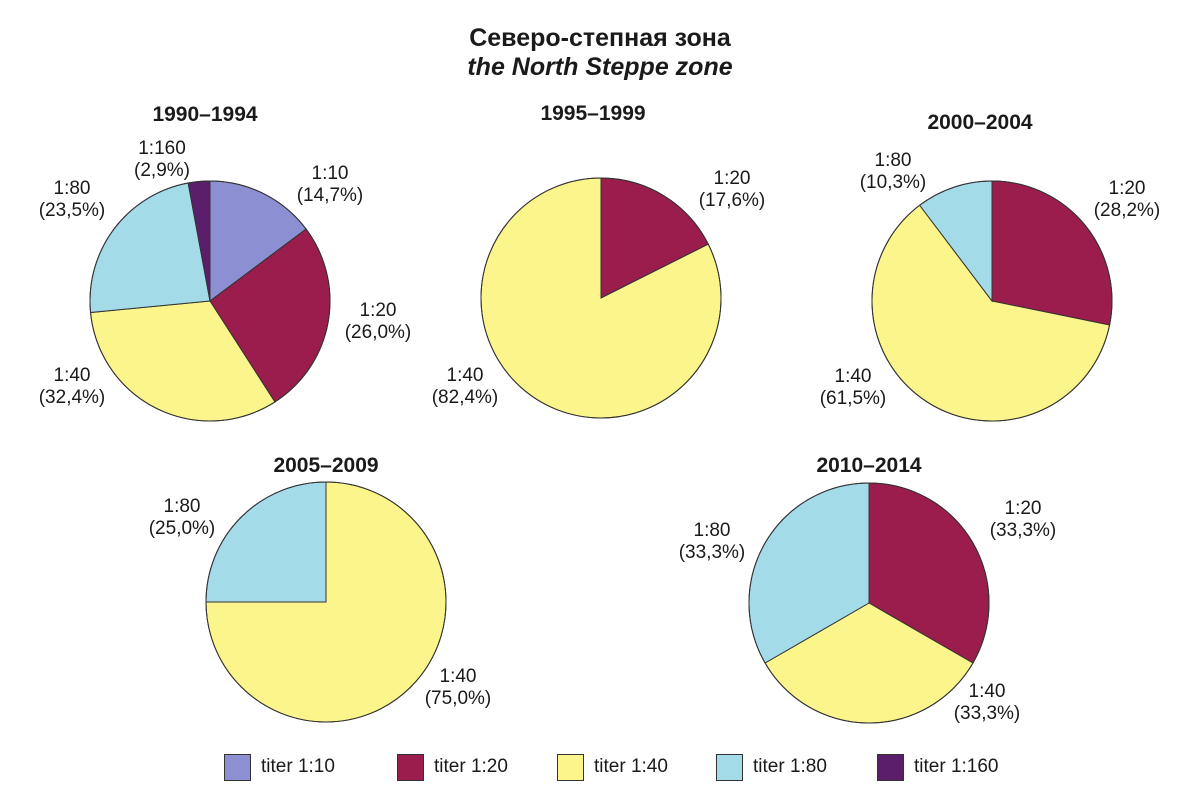  What do you see at coordinates (631, 766) in the screenshot?
I see `legend-label-titer-1-40: titer 1:40` at bounding box center [631, 766].